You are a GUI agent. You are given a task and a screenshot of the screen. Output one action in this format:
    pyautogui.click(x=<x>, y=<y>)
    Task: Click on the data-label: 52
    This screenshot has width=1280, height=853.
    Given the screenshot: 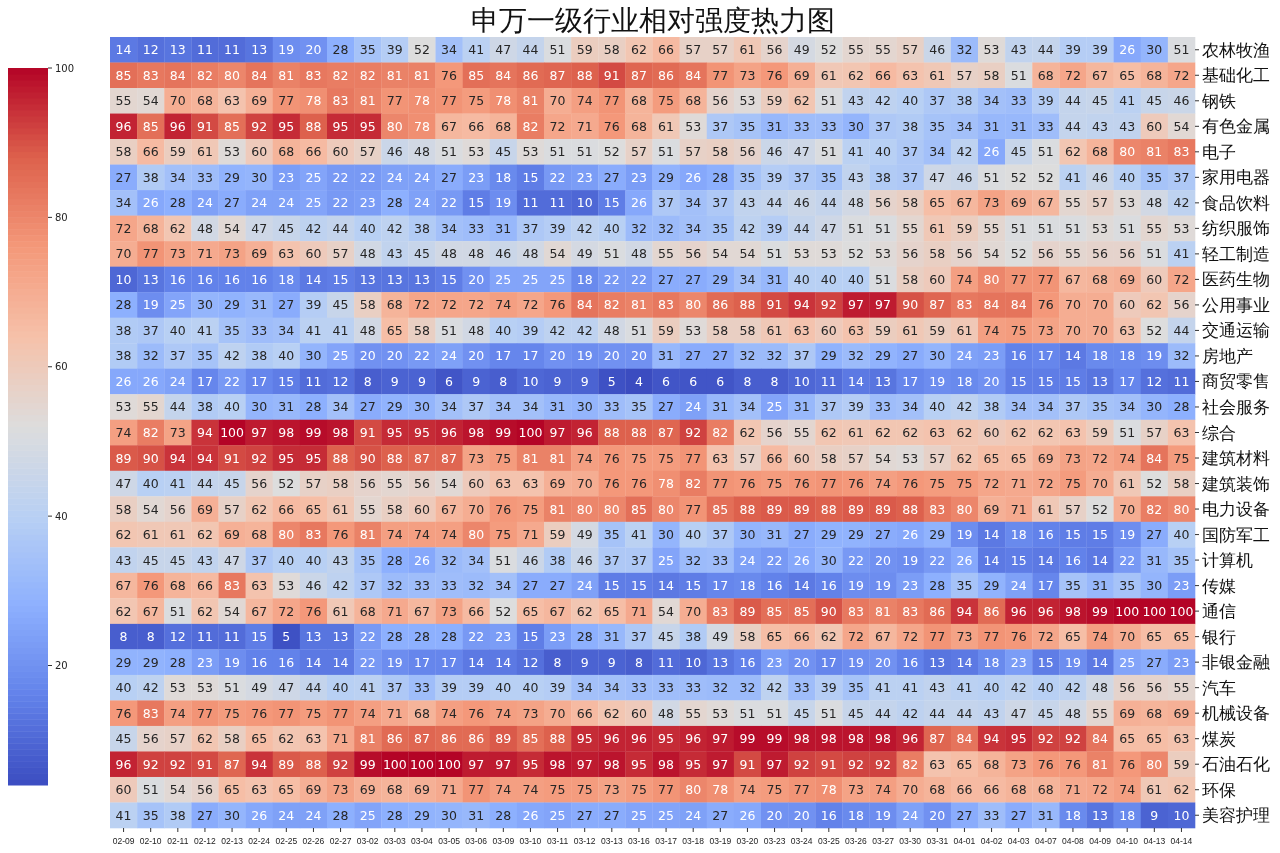 What is the action you would take?
    pyautogui.click(x=286, y=484)
    